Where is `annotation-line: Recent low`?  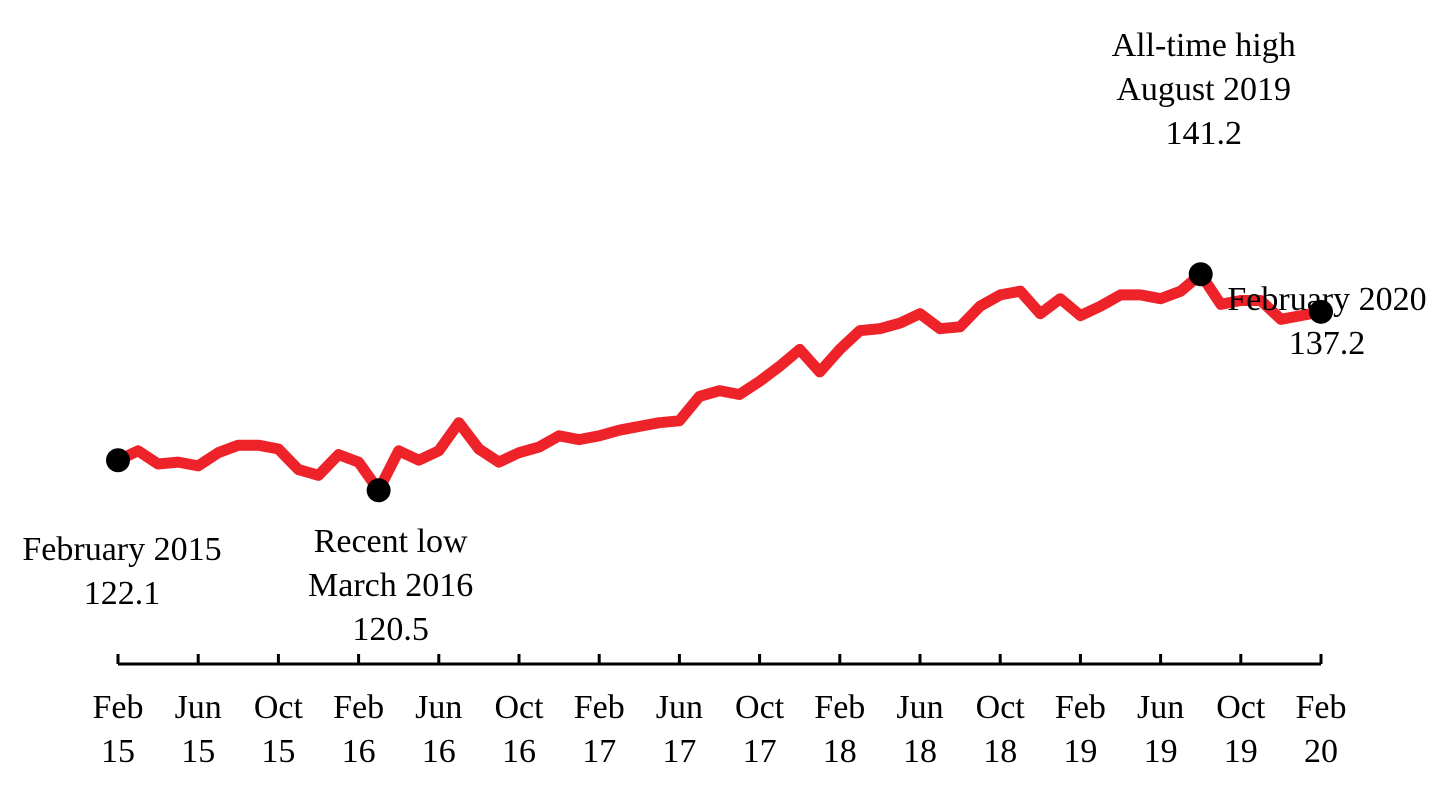
annotation-line: Recent low is located at coordinates (391, 541).